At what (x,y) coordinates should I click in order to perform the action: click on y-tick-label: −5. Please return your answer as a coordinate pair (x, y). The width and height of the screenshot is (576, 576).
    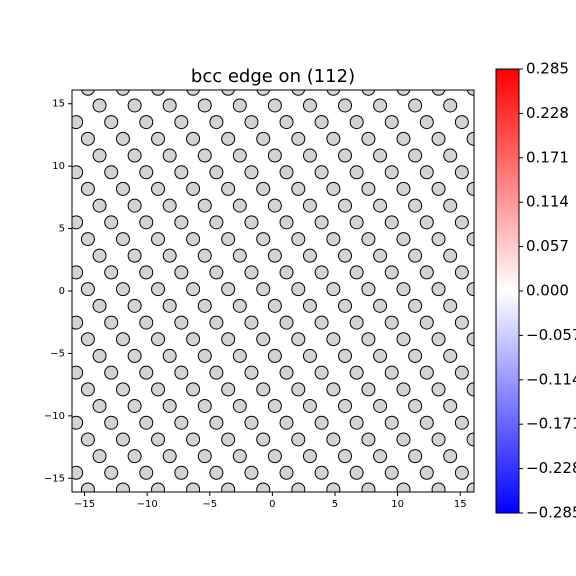
    Looking at the image, I should click on (57, 353).